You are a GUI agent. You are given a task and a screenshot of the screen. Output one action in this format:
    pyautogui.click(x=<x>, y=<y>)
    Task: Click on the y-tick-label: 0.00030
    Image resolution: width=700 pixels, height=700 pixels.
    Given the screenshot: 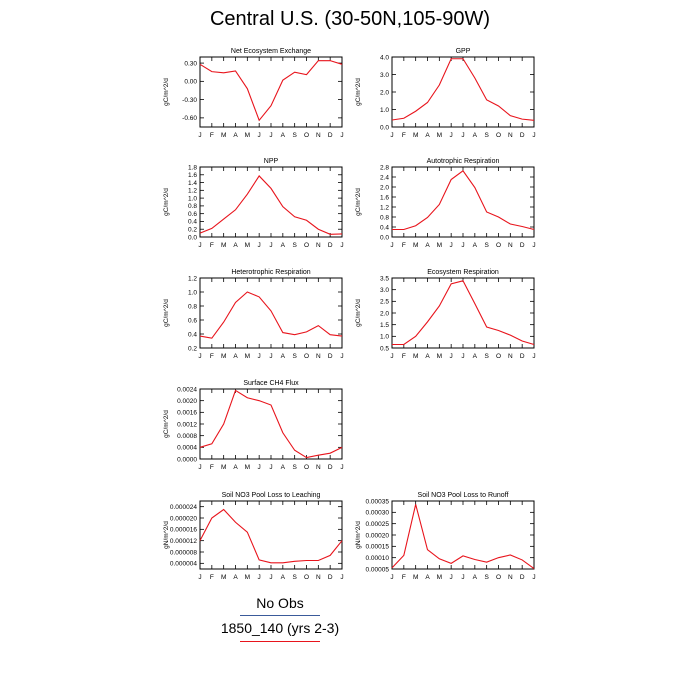 What is the action you would take?
    pyautogui.click(x=378, y=513)
    